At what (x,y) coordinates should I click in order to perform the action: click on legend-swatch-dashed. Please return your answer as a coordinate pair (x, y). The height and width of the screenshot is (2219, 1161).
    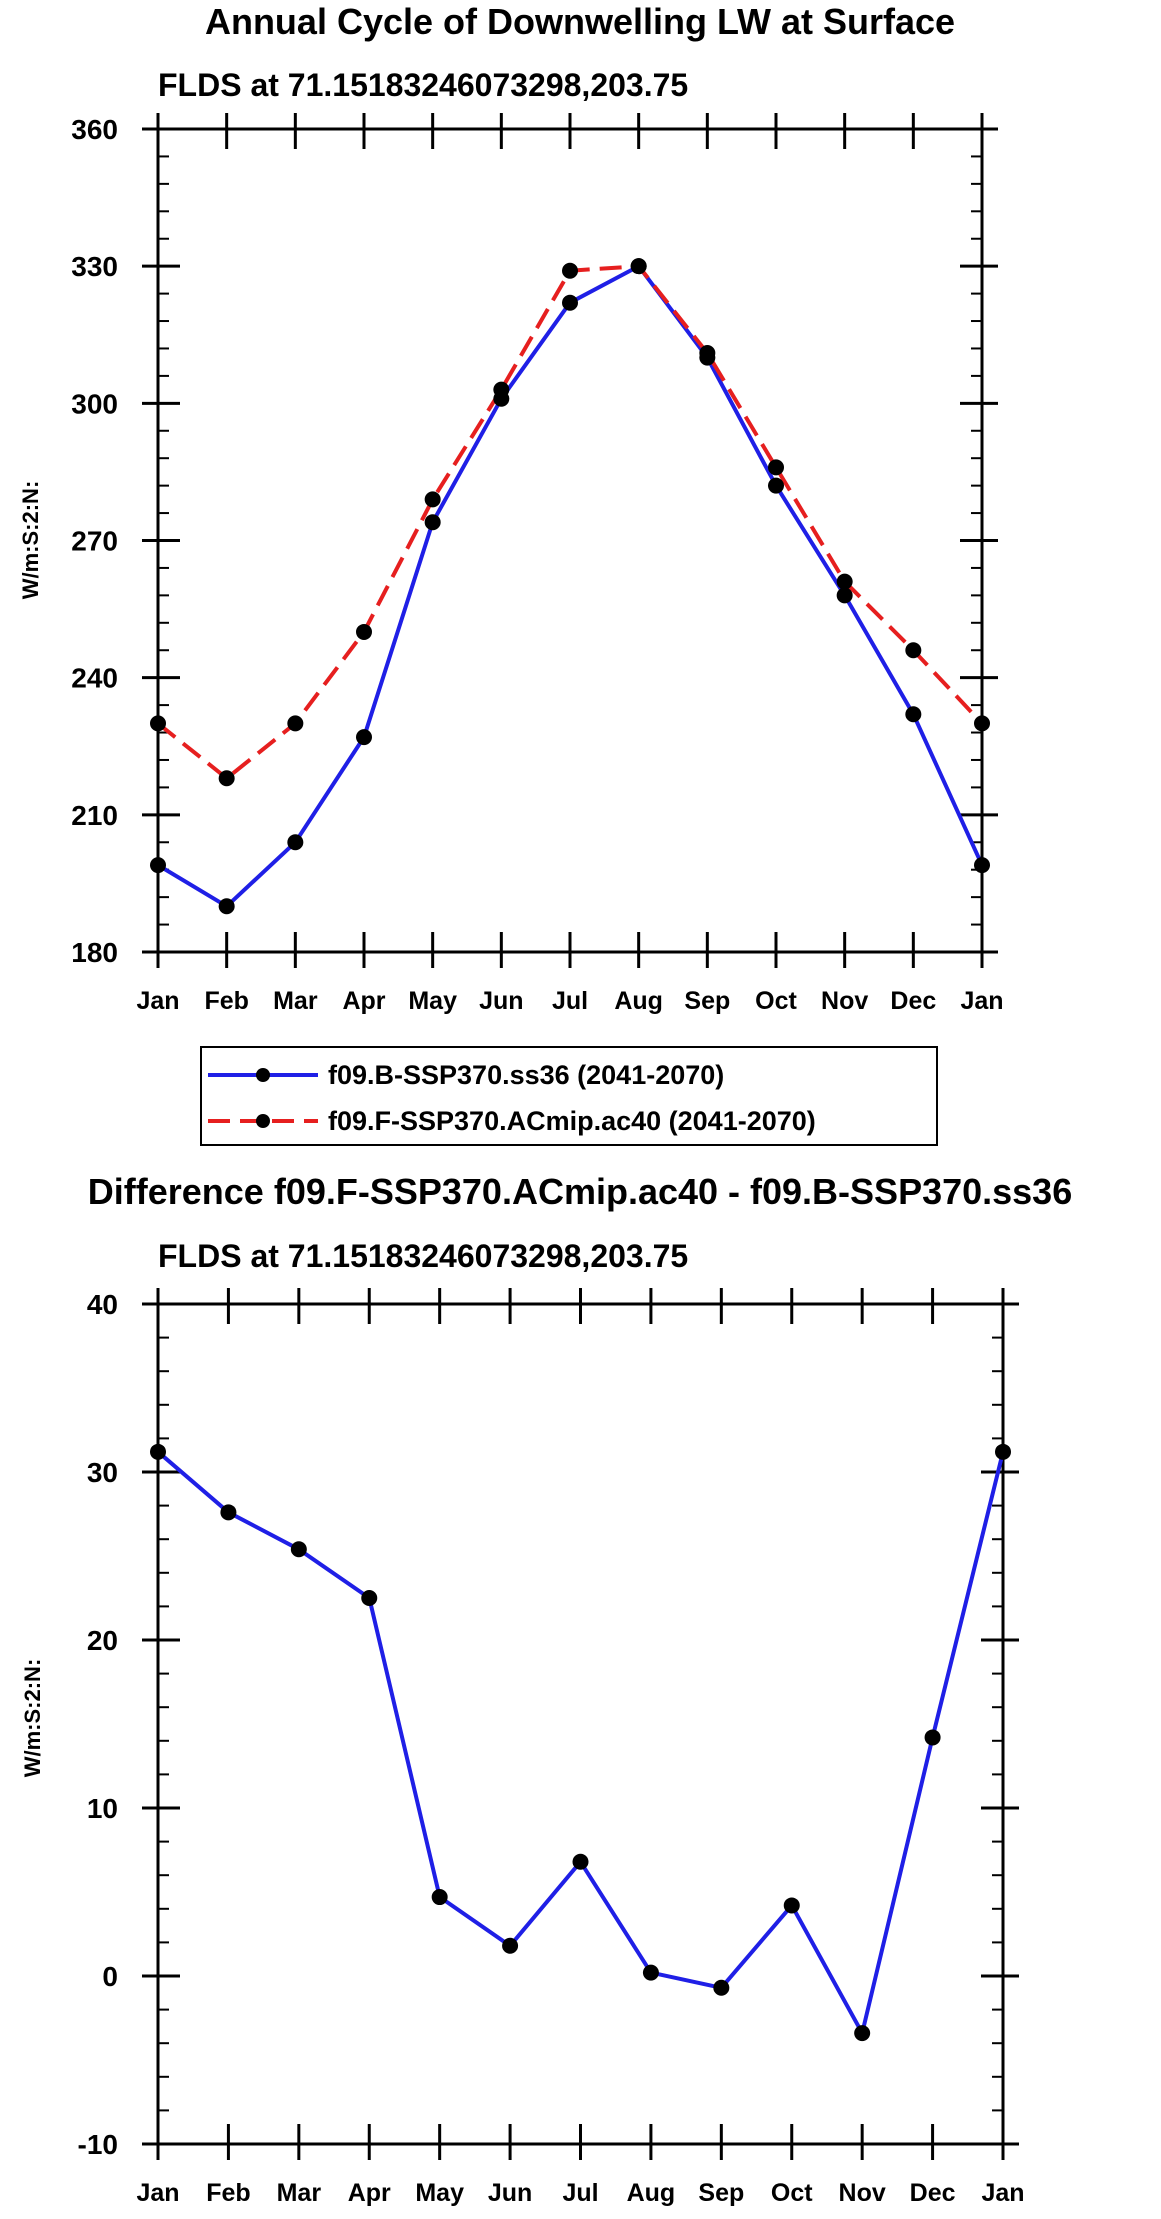
    Looking at the image, I should click on (263, 1121).